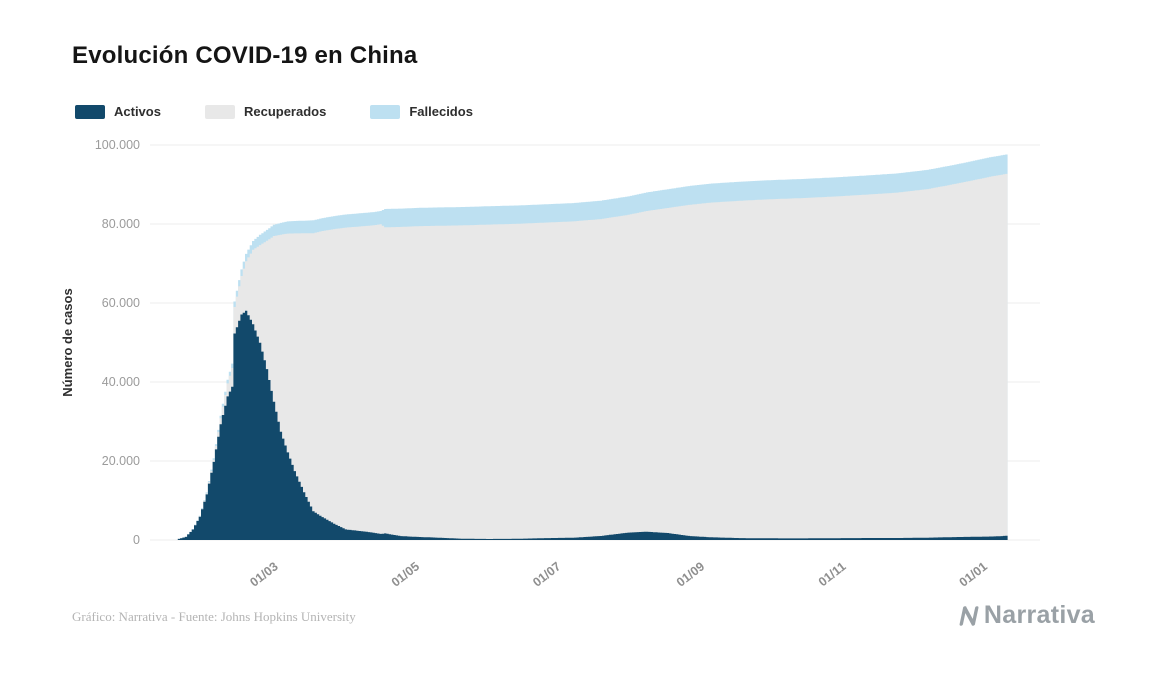  I want to click on legend-label-activos: Activos, so click(137, 111).